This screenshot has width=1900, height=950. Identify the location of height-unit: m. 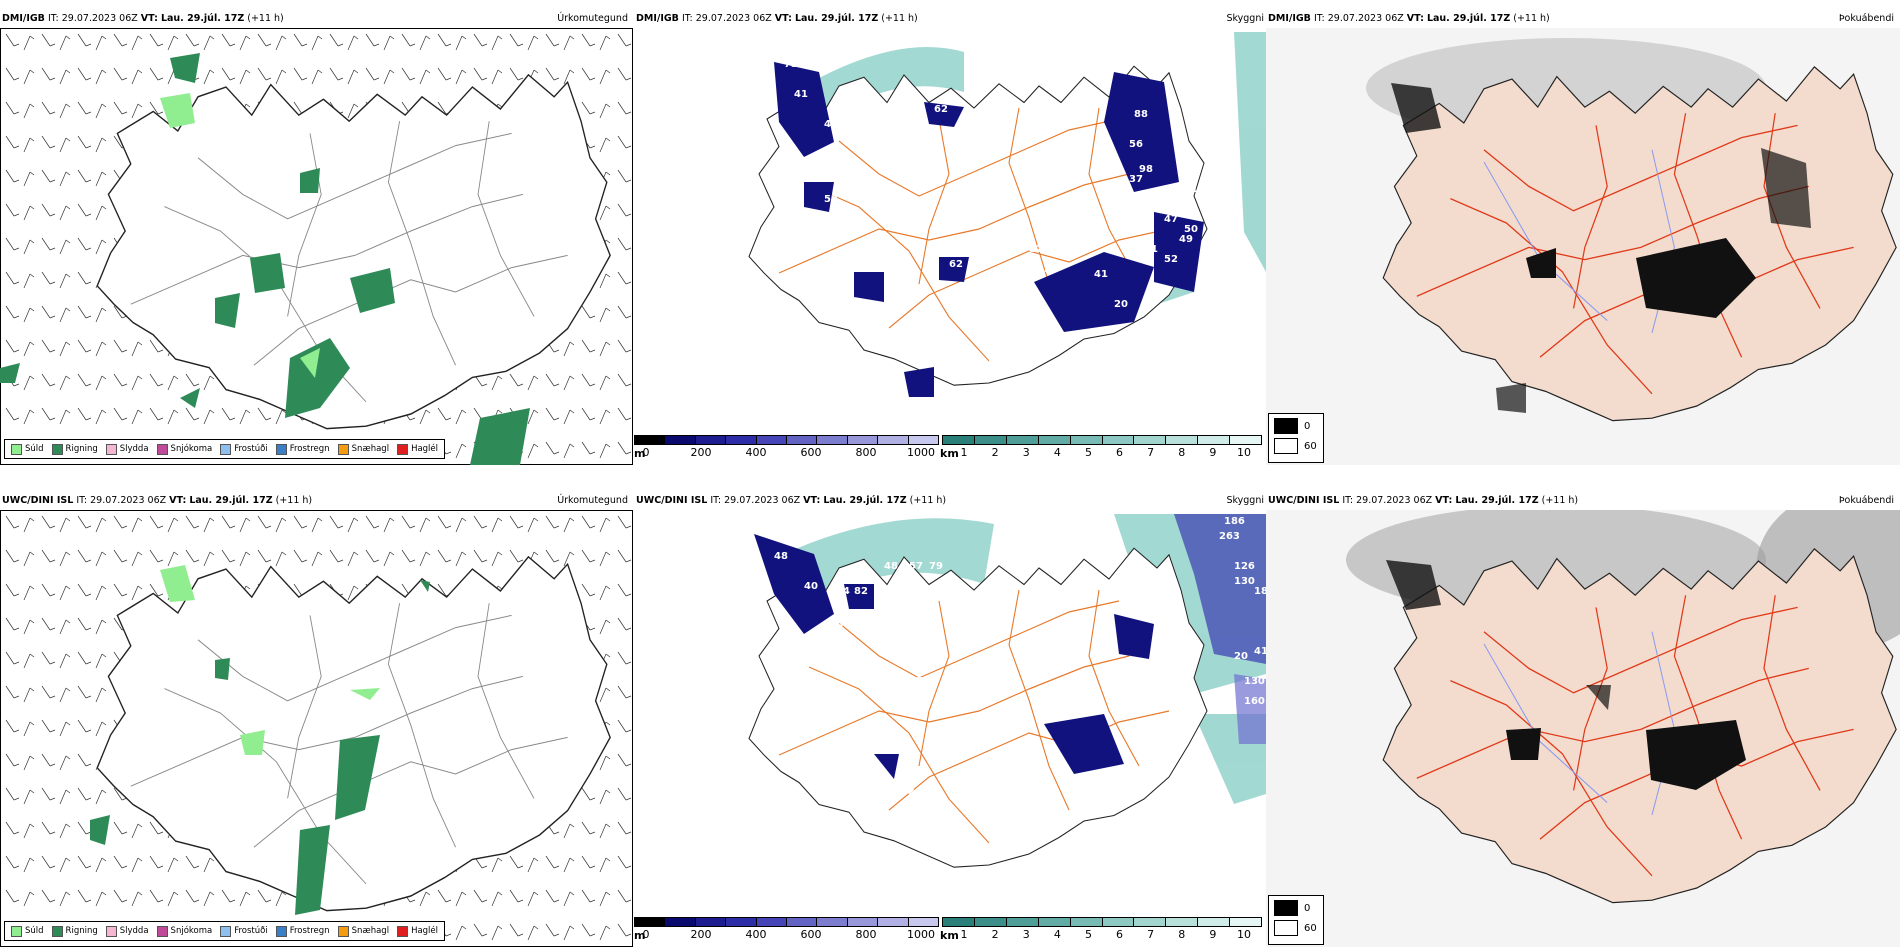
(640, 453).